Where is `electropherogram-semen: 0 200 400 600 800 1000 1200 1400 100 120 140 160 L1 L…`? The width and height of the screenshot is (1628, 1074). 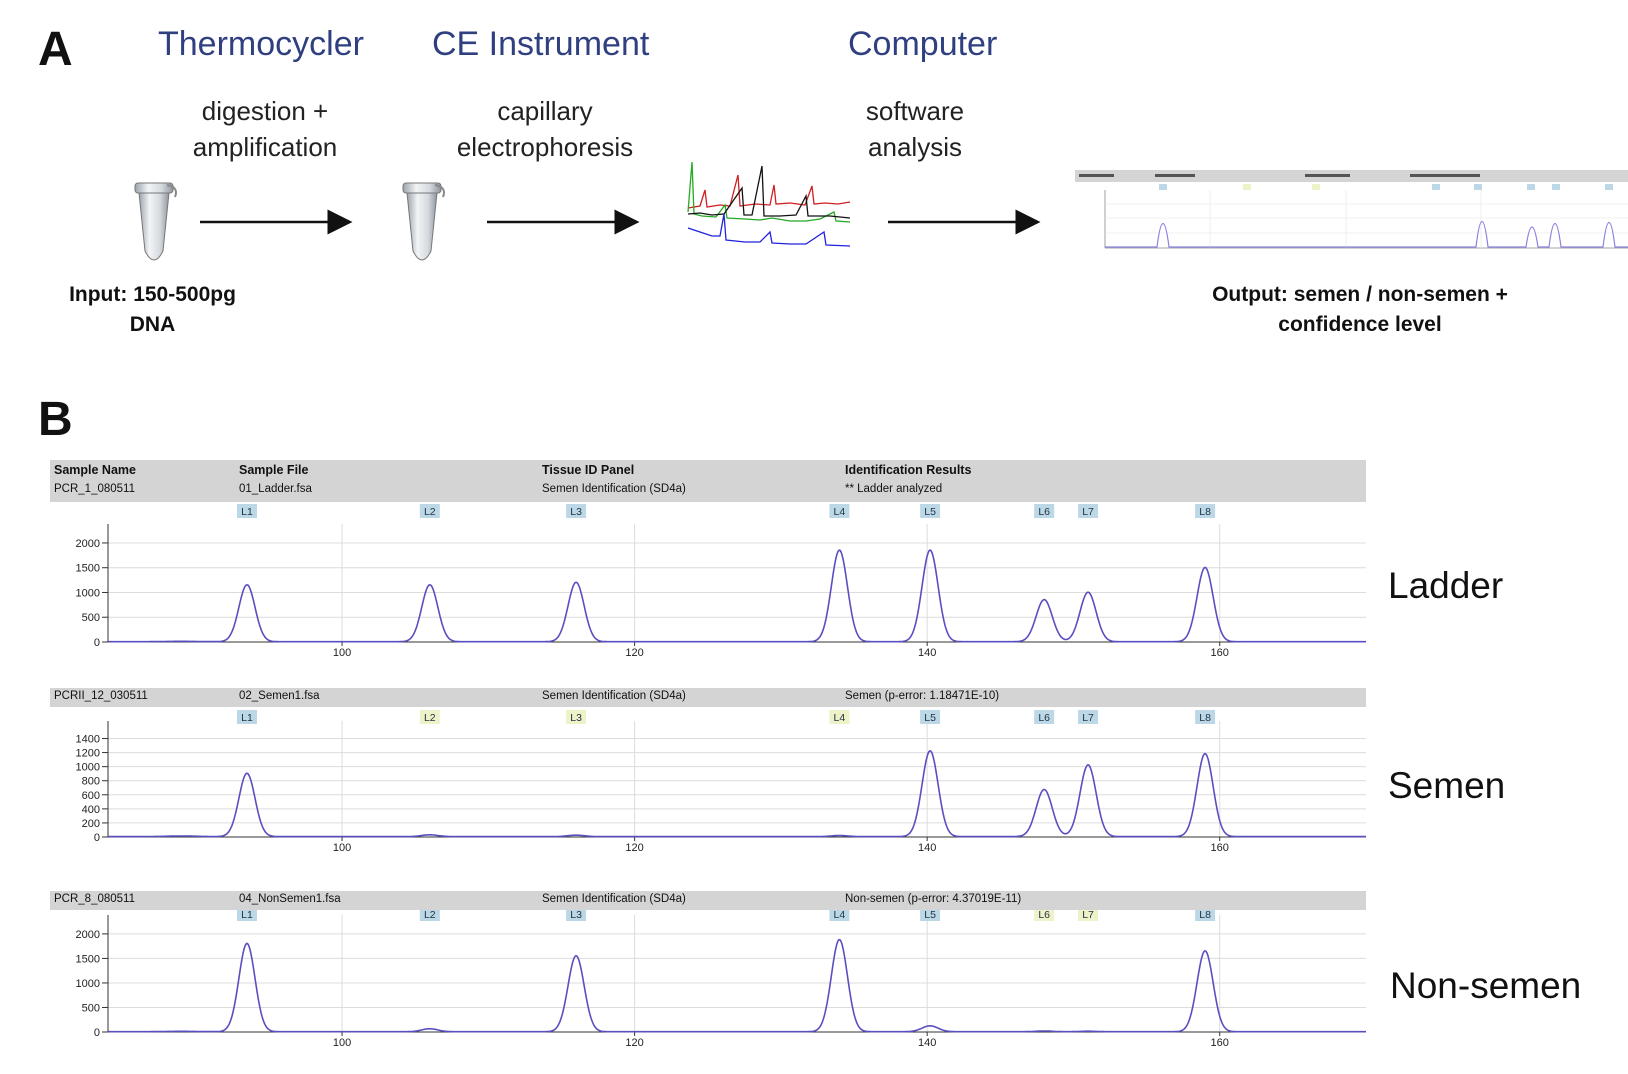 electropherogram-semen: 0 200 400 600 800 1000 1200 1400 100 120 140 160 L1 L… is located at coordinates (721, 782).